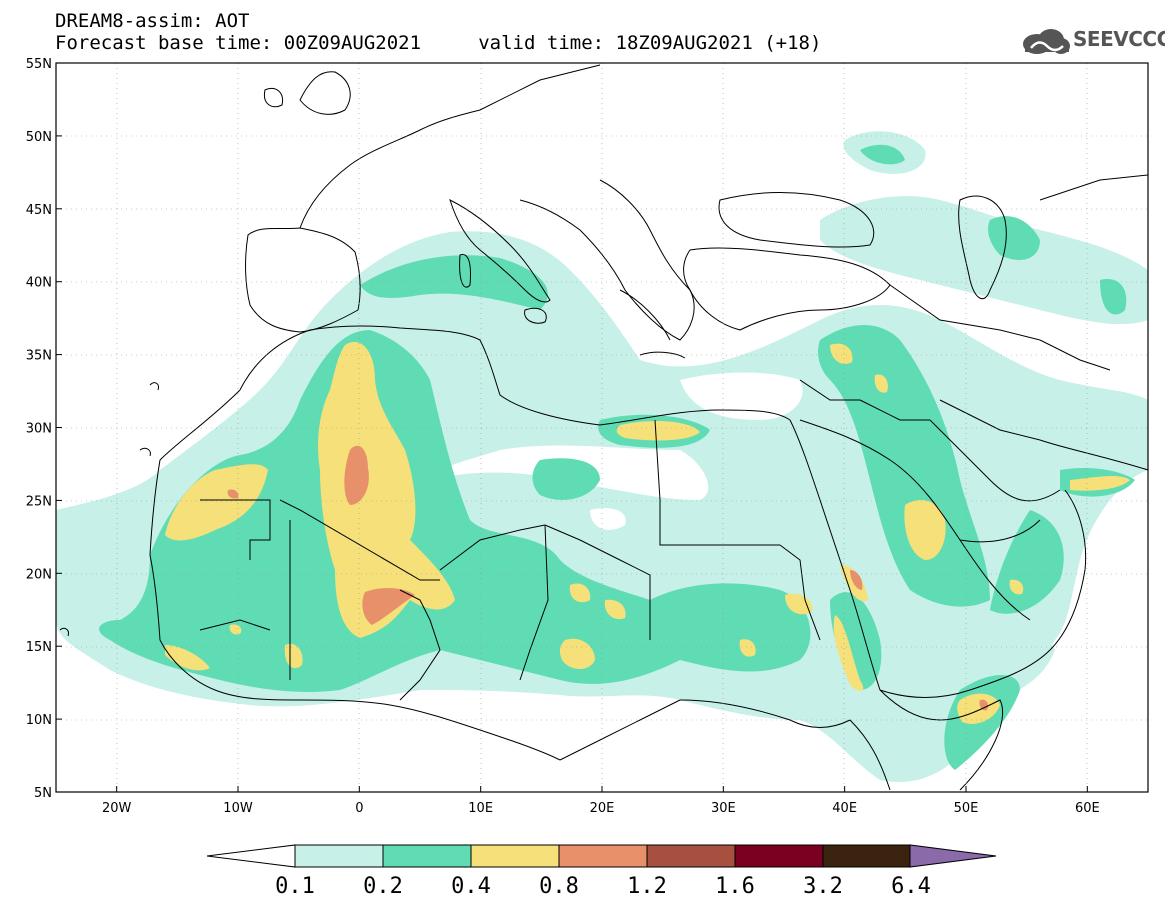 The width and height of the screenshot is (1165, 905). I want to click on colorbar-label: 0.1, so click(295, 886).